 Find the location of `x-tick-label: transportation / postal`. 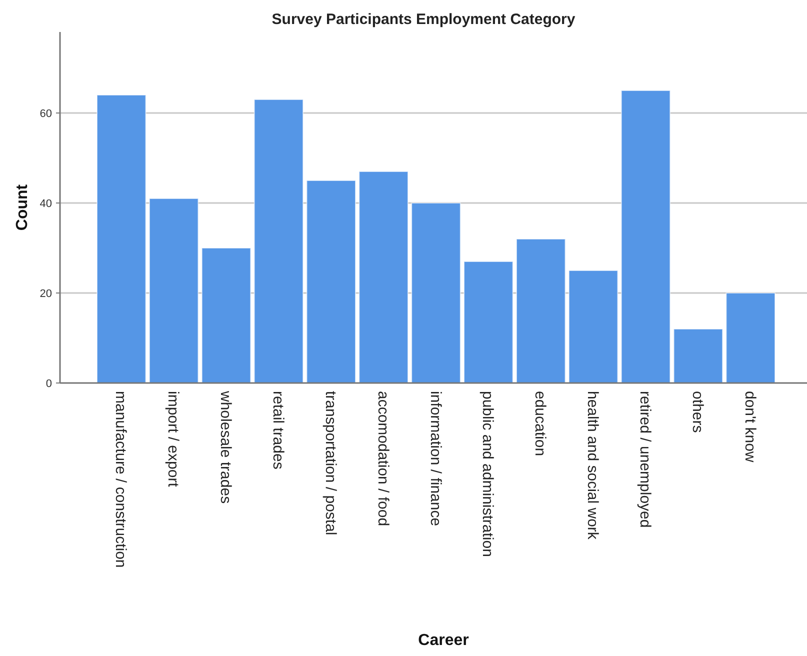

x-tick-label: transportation / postal is located at coordinates (330, 463).